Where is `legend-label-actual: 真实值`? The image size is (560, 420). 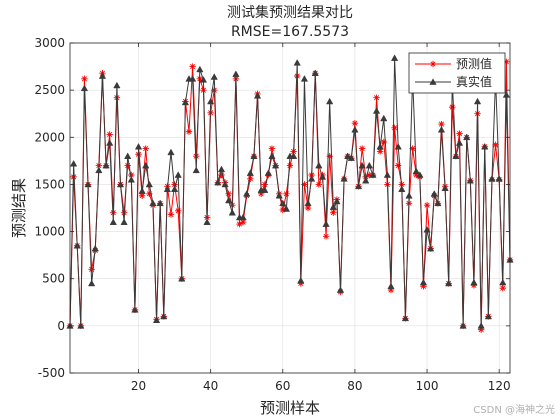 legend-label-actual: 真实值 is located at coordinates (474, 81).